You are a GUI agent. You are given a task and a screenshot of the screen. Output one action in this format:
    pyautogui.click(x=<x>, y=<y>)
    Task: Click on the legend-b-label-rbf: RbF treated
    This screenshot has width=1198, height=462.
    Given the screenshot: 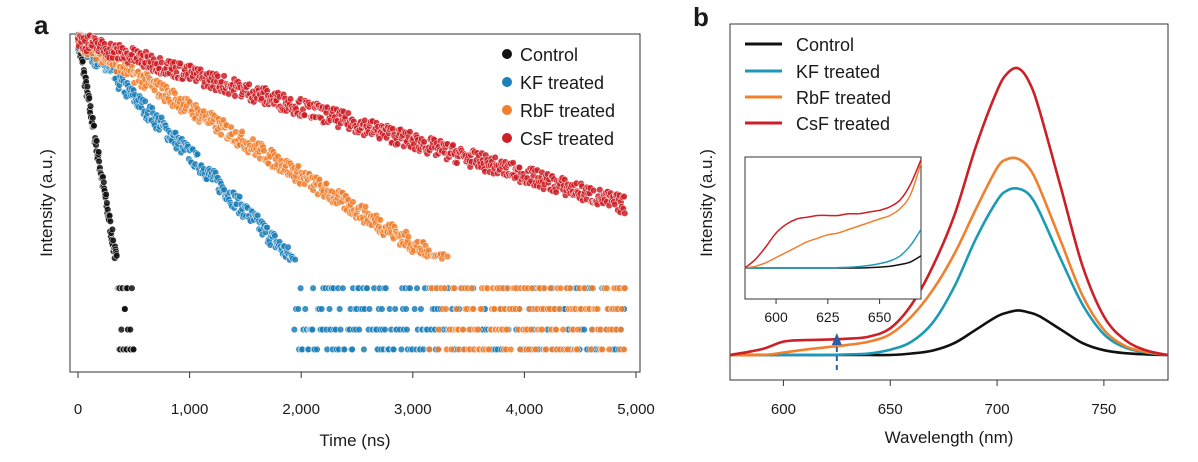 What is the action you would take?
    pyautogui.click(x=843, y=98)
    